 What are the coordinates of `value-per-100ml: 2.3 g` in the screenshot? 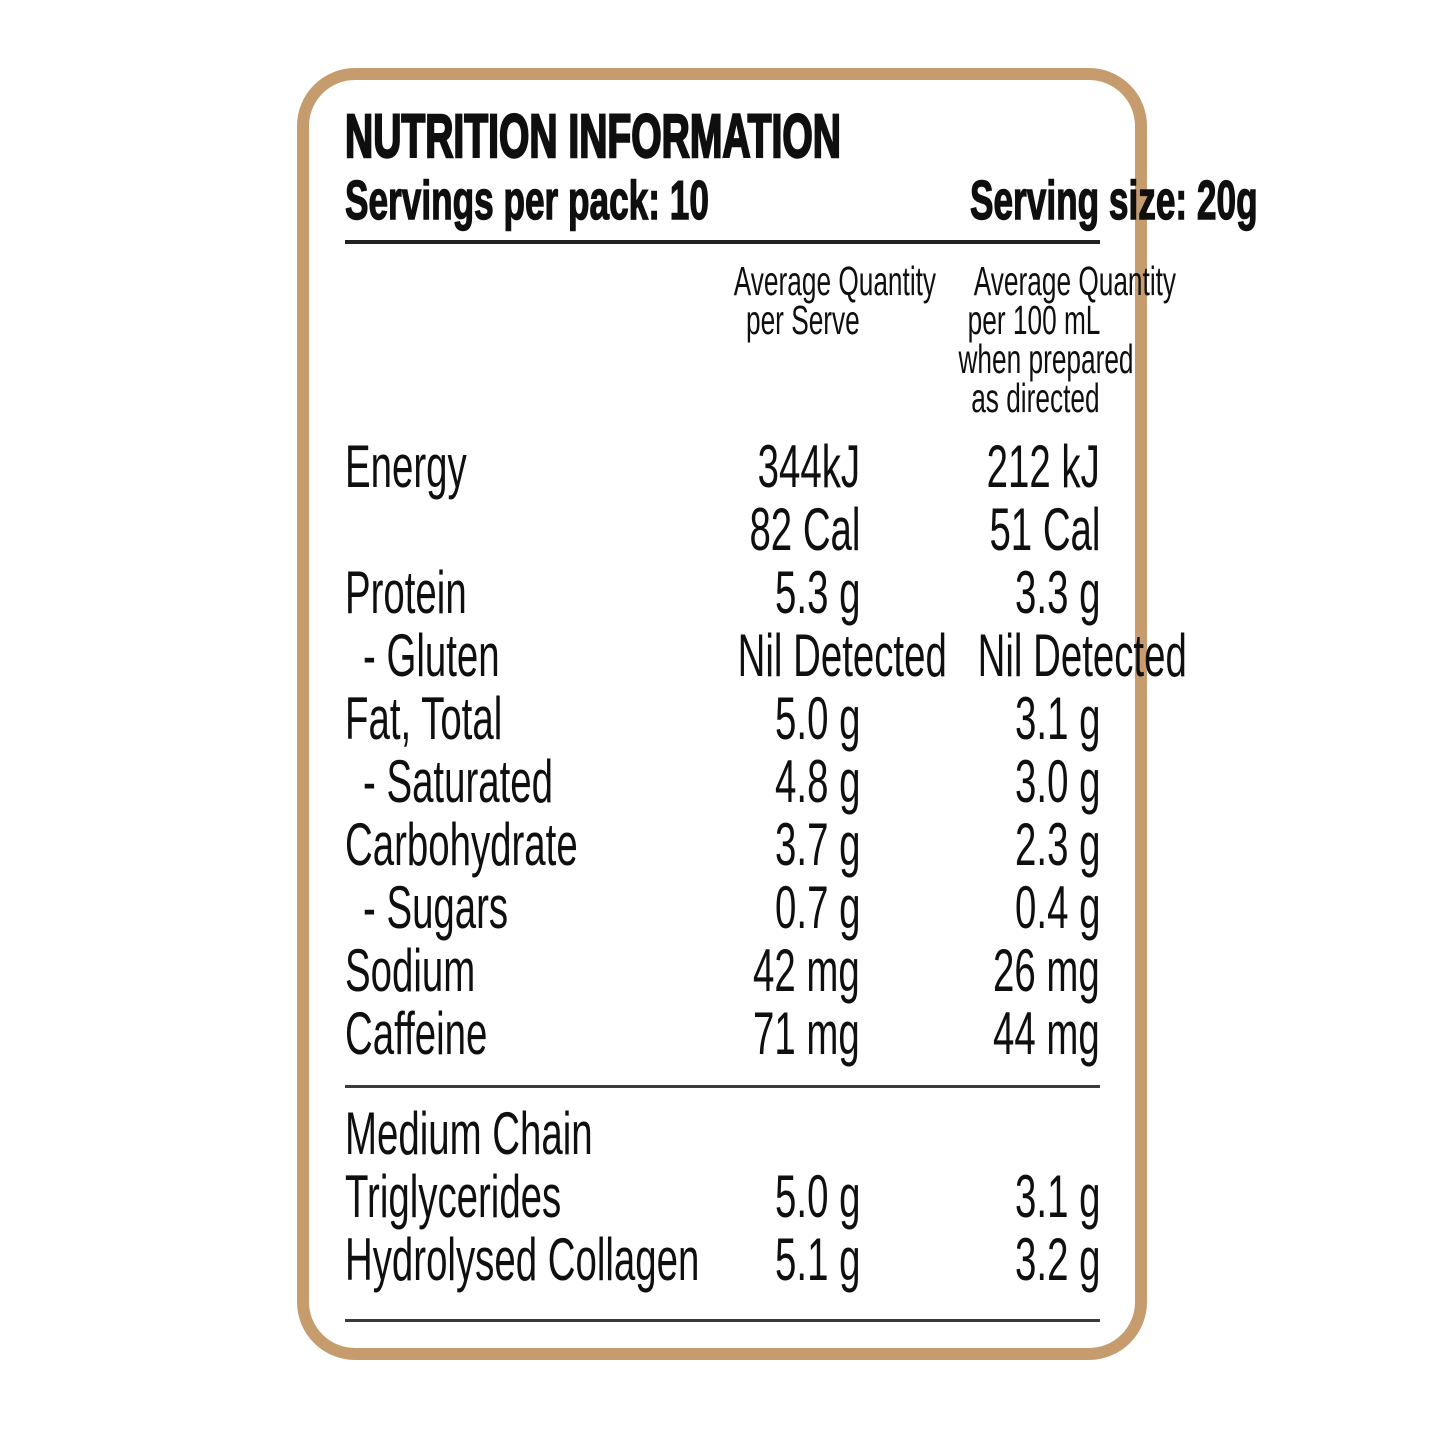 It's located at (1057, 844).